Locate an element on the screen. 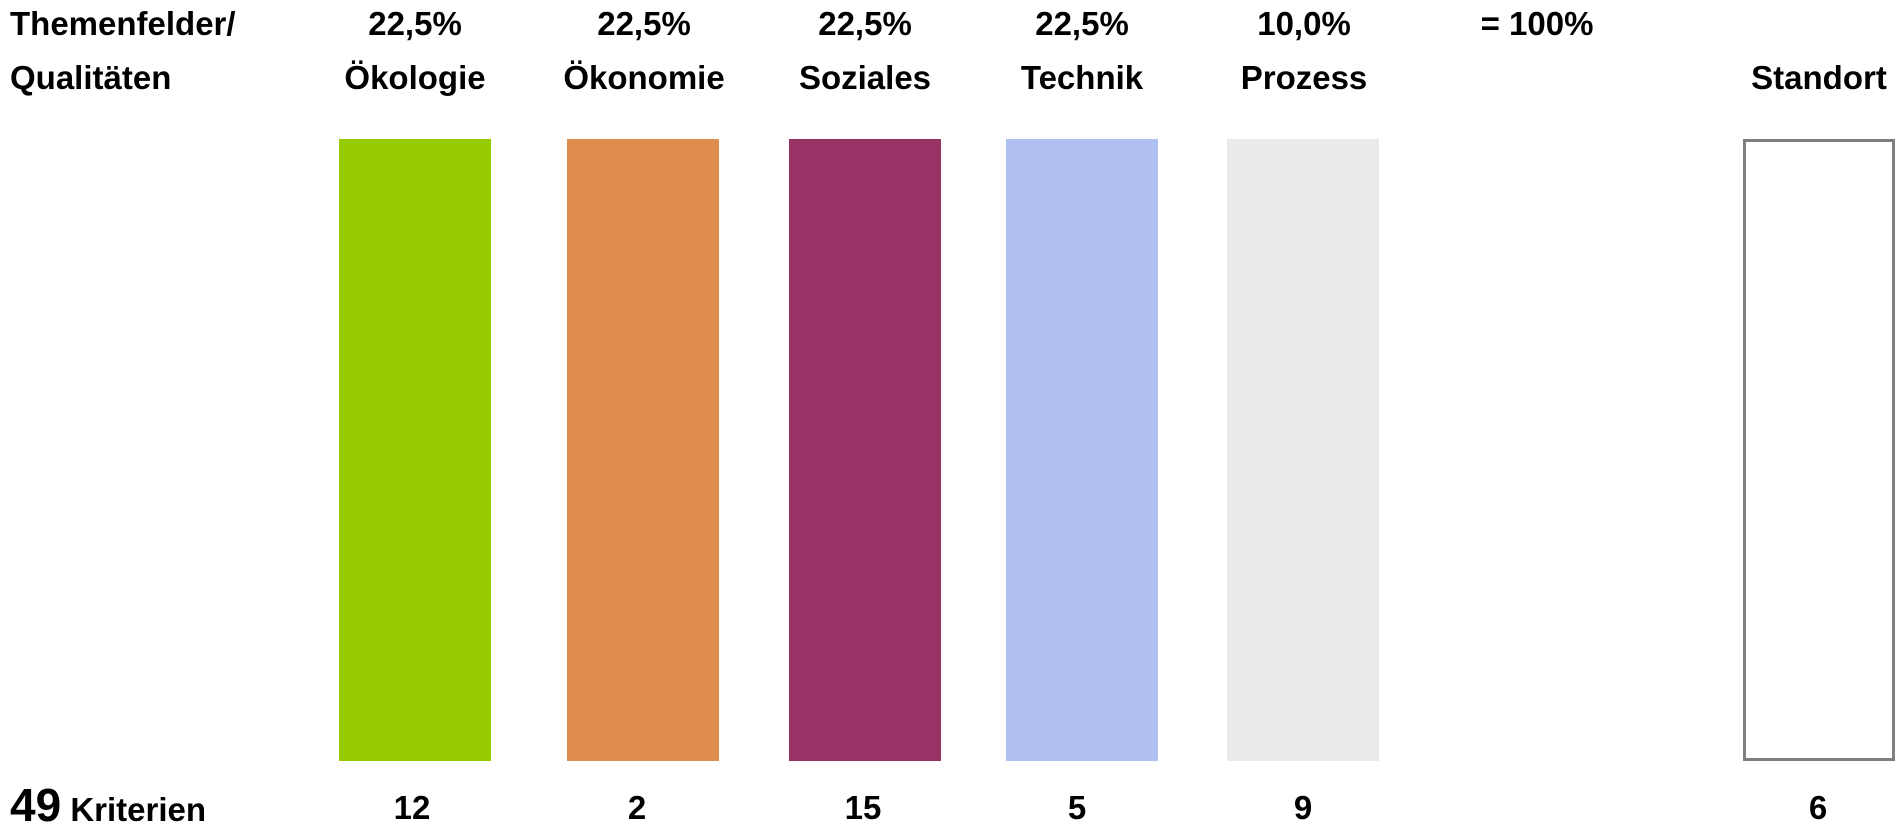  bar-soziales is located at coordinates (865, 450).